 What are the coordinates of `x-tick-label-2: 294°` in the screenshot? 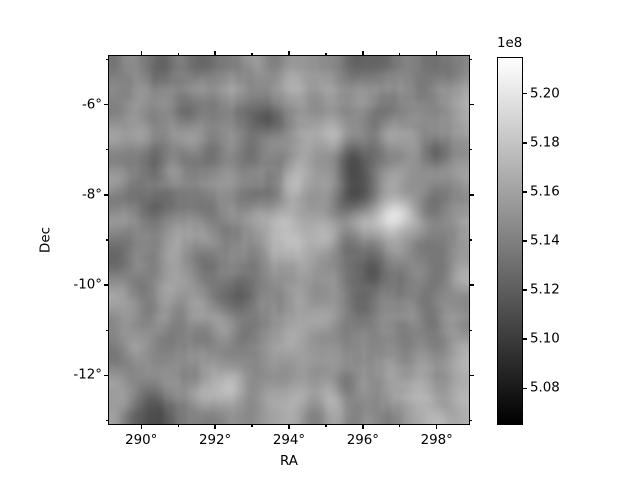 It's located at (289, 440).